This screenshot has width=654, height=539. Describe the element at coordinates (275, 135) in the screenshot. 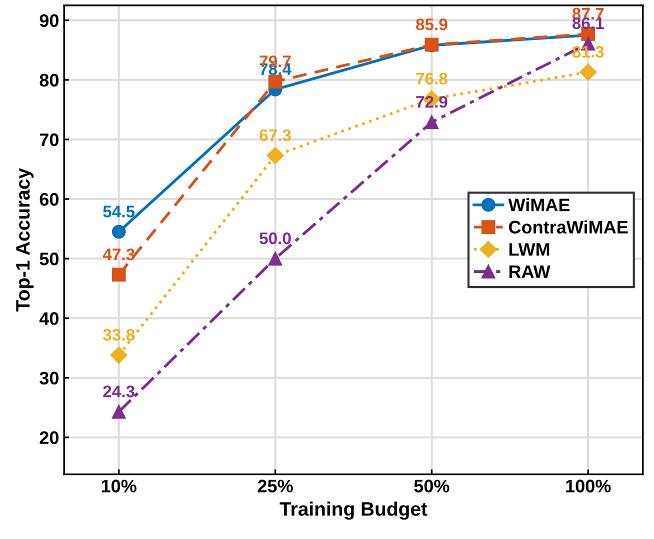

I see `data-label: 67.3` at that location.